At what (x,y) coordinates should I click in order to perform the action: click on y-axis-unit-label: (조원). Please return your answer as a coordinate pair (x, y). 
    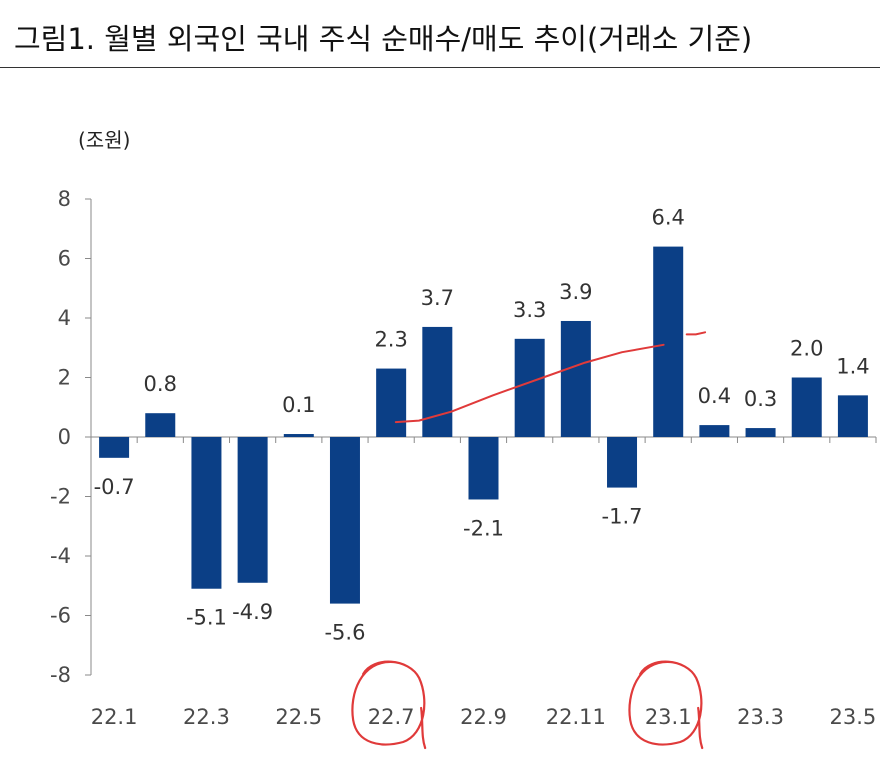
    Looking at the image, I should click on (104, 140).